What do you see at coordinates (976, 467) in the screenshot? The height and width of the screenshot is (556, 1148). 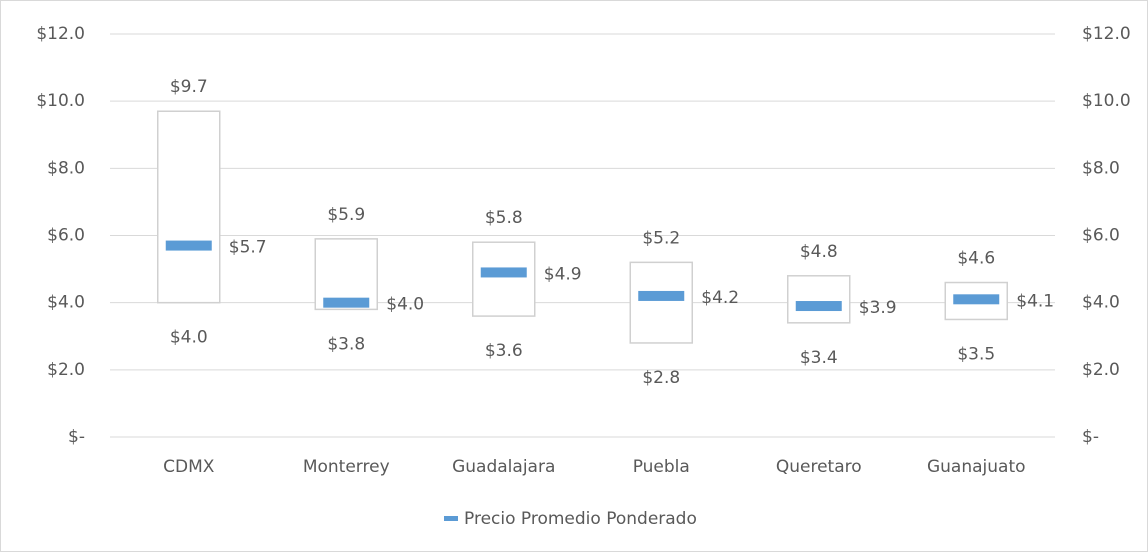 I see `x-tick-label: Guanajuato` at bounding box center [976, 467].